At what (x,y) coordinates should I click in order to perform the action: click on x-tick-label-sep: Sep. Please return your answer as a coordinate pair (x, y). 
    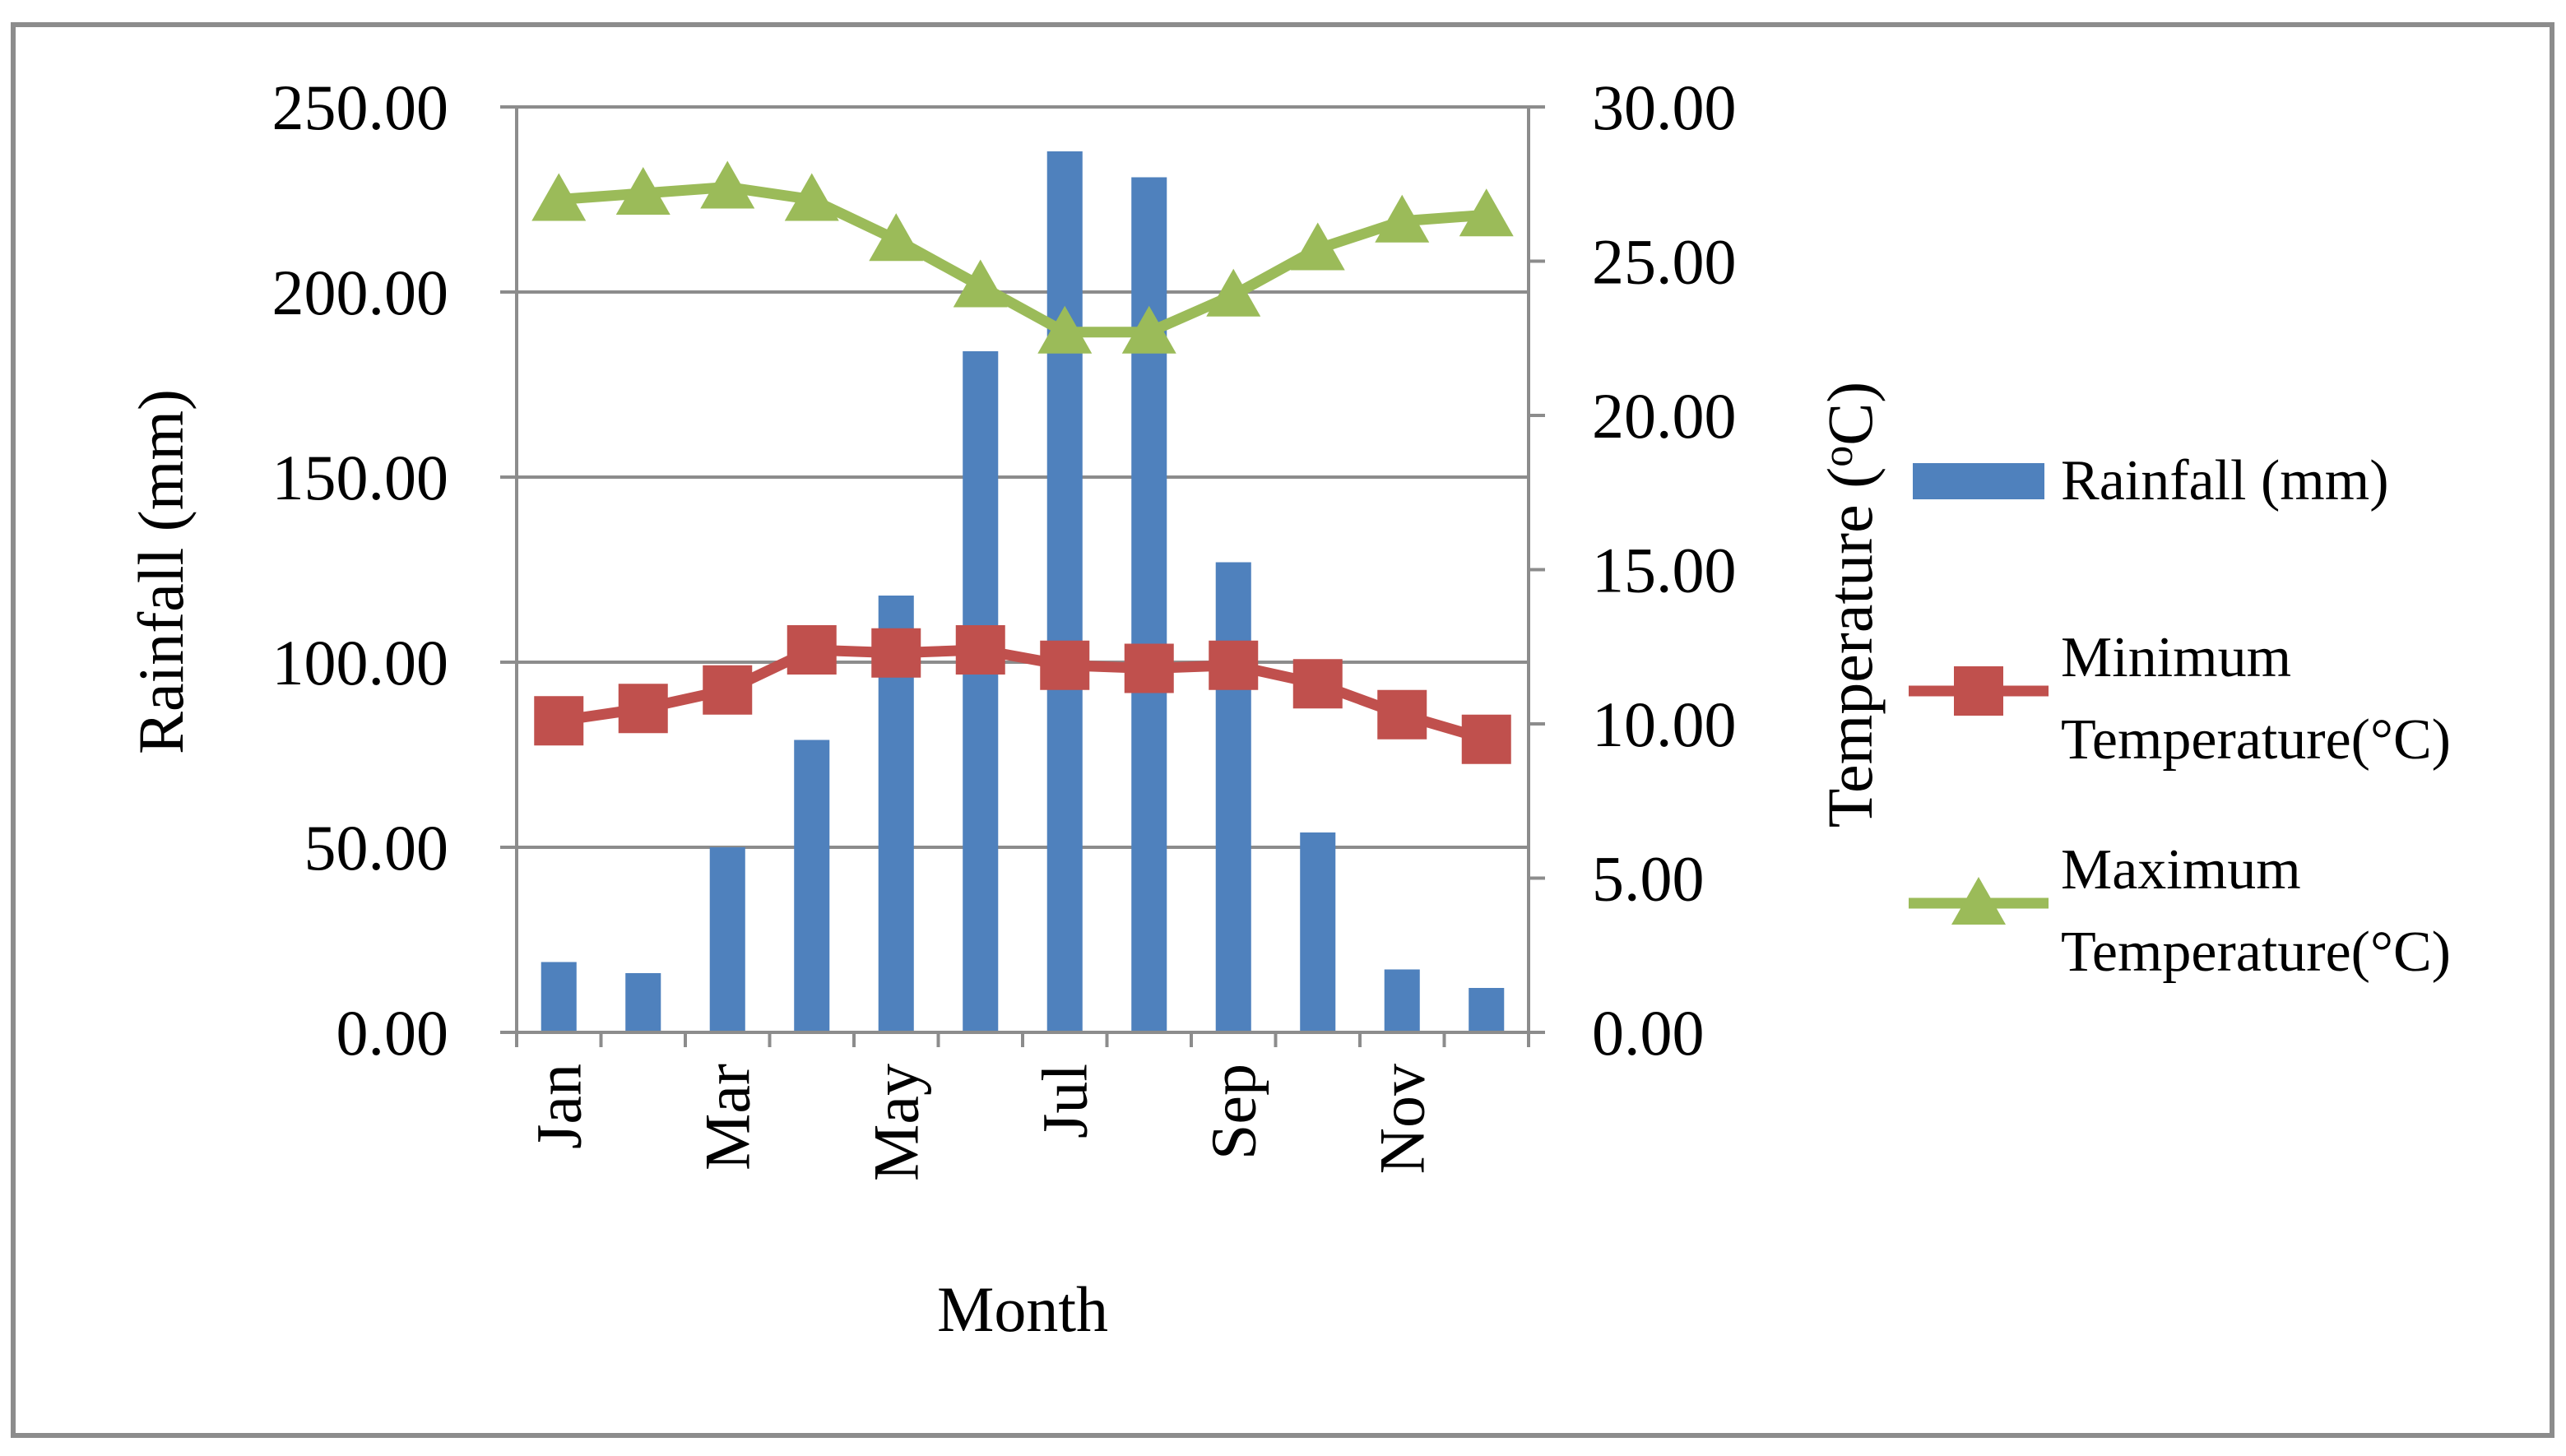
    Looking at the image, I should click on (1233, 1112).